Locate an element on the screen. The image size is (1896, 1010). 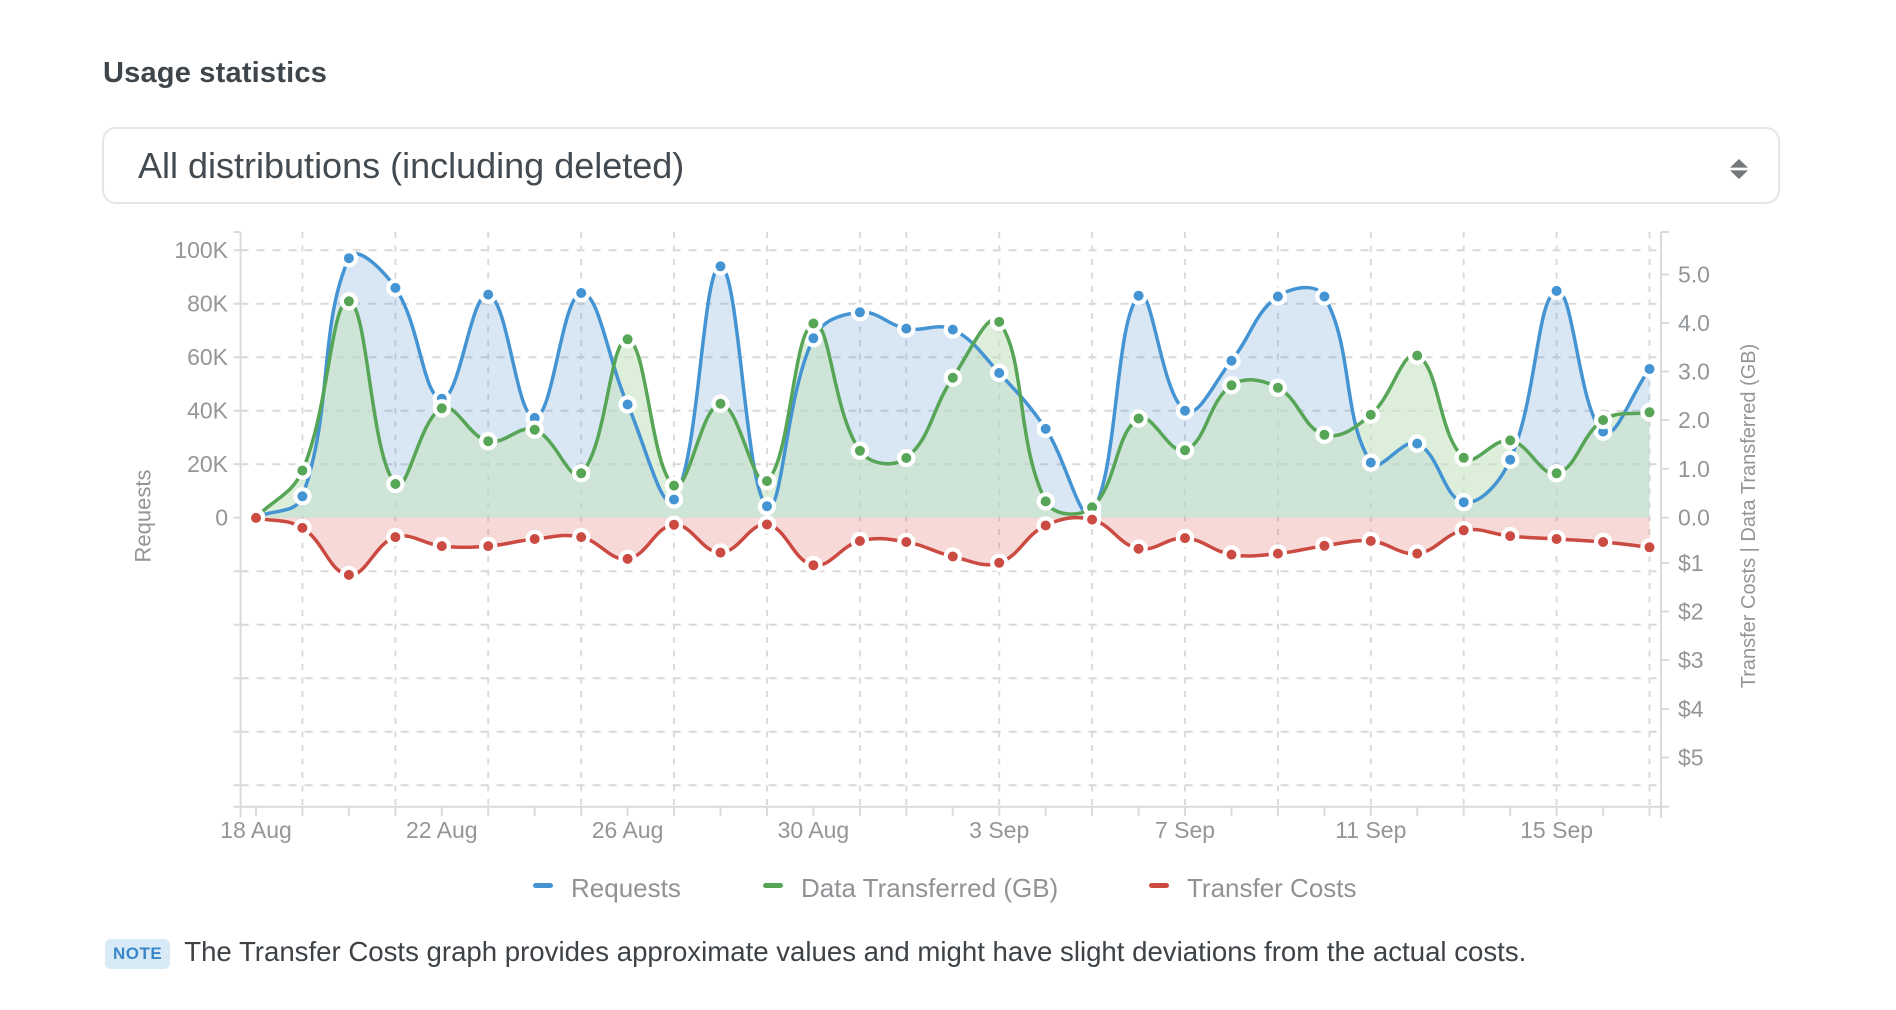
svg-text: 80K is located at coordinates (208, 304).